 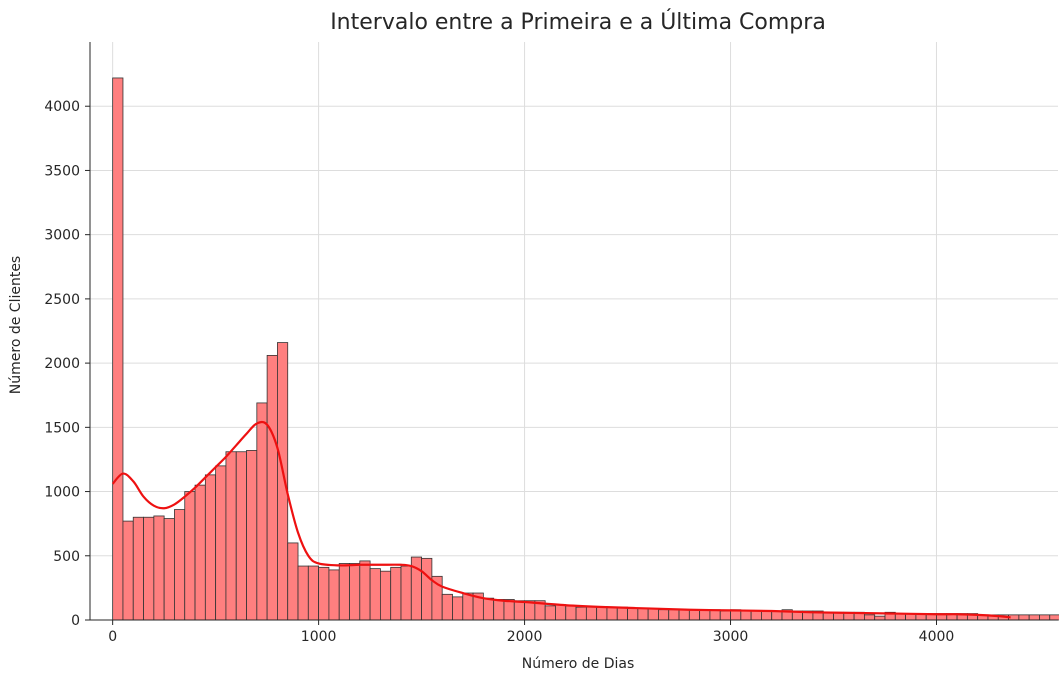 I want to click on x-tick-label: 4000, so click(x=937, y=637).